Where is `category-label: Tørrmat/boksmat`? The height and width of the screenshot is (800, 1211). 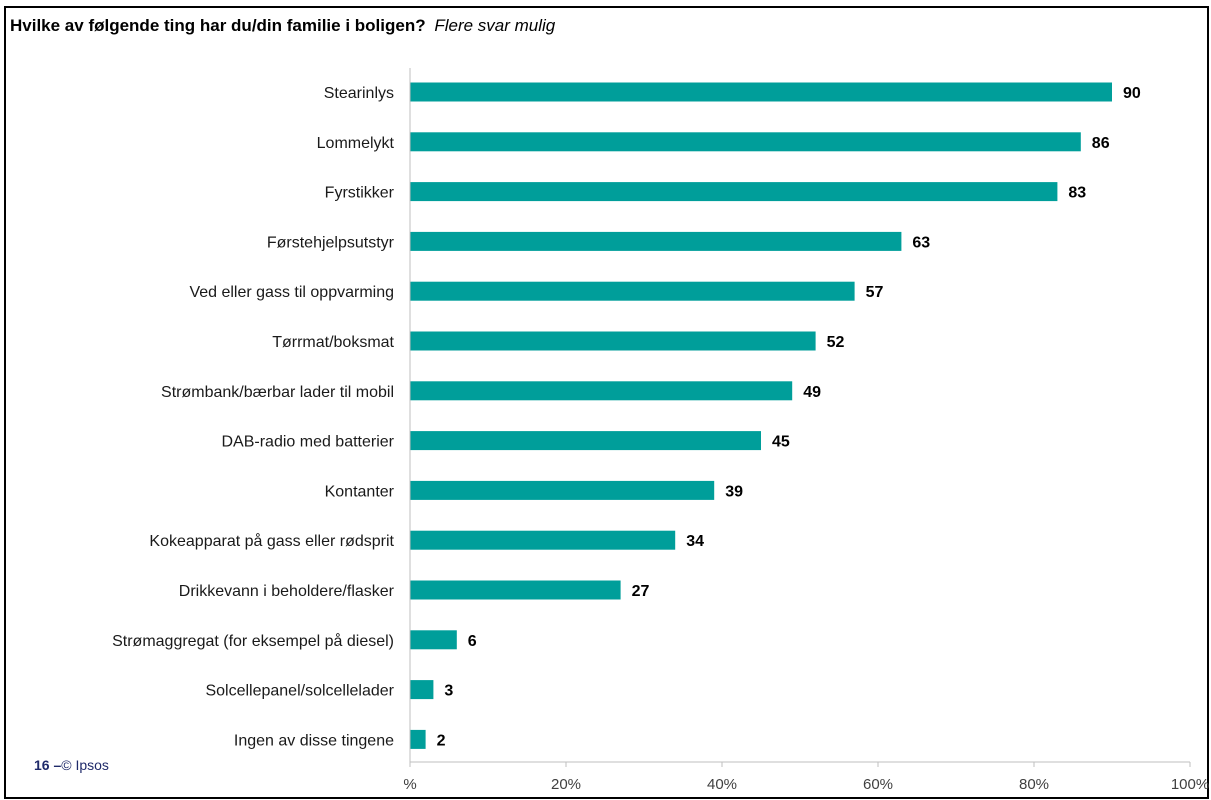 category-label: Tørrmat/boksmat is located at coordinates (333, 342).